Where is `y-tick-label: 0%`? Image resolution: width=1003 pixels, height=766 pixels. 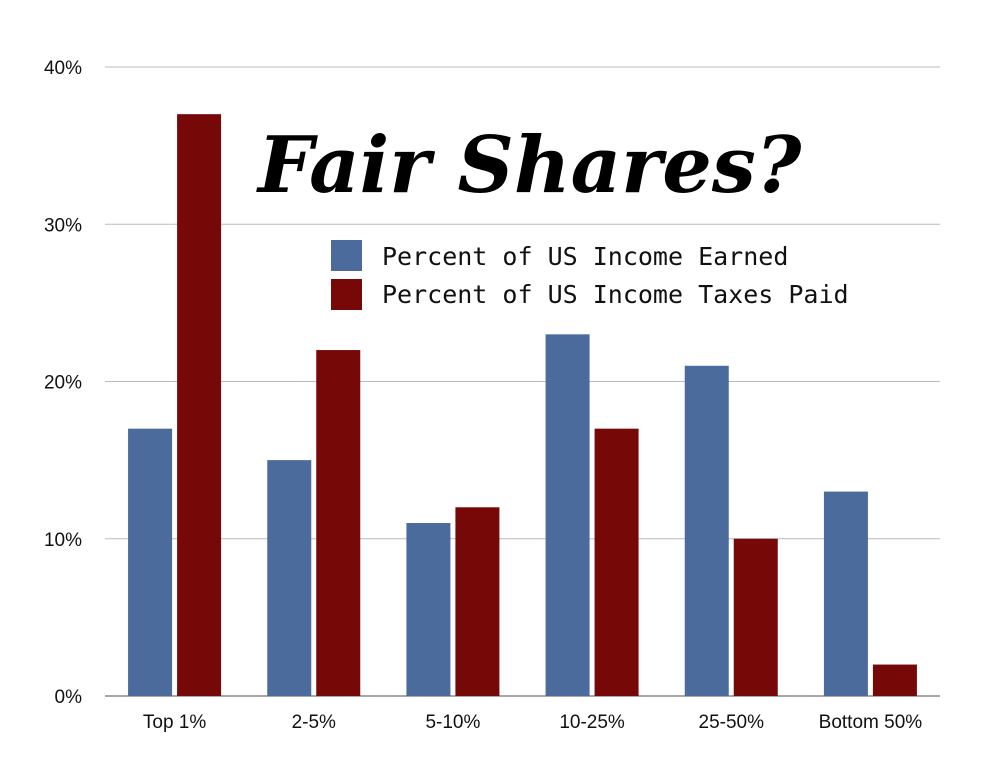
y-tick-label: 0% is located at coordinates (69, 697).